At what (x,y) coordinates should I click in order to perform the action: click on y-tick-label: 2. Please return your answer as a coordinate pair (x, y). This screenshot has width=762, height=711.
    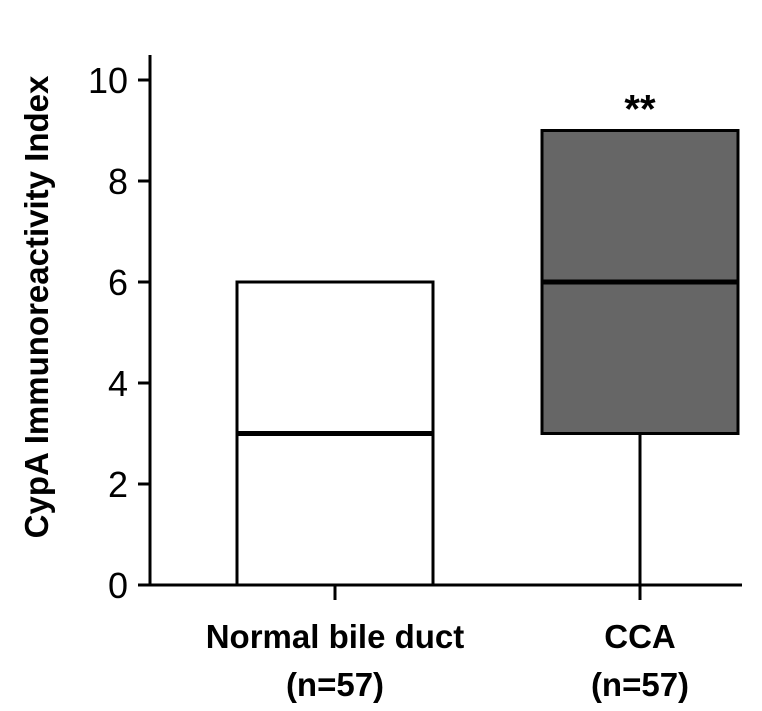
    Looking at the image, I should click on (118, 484).